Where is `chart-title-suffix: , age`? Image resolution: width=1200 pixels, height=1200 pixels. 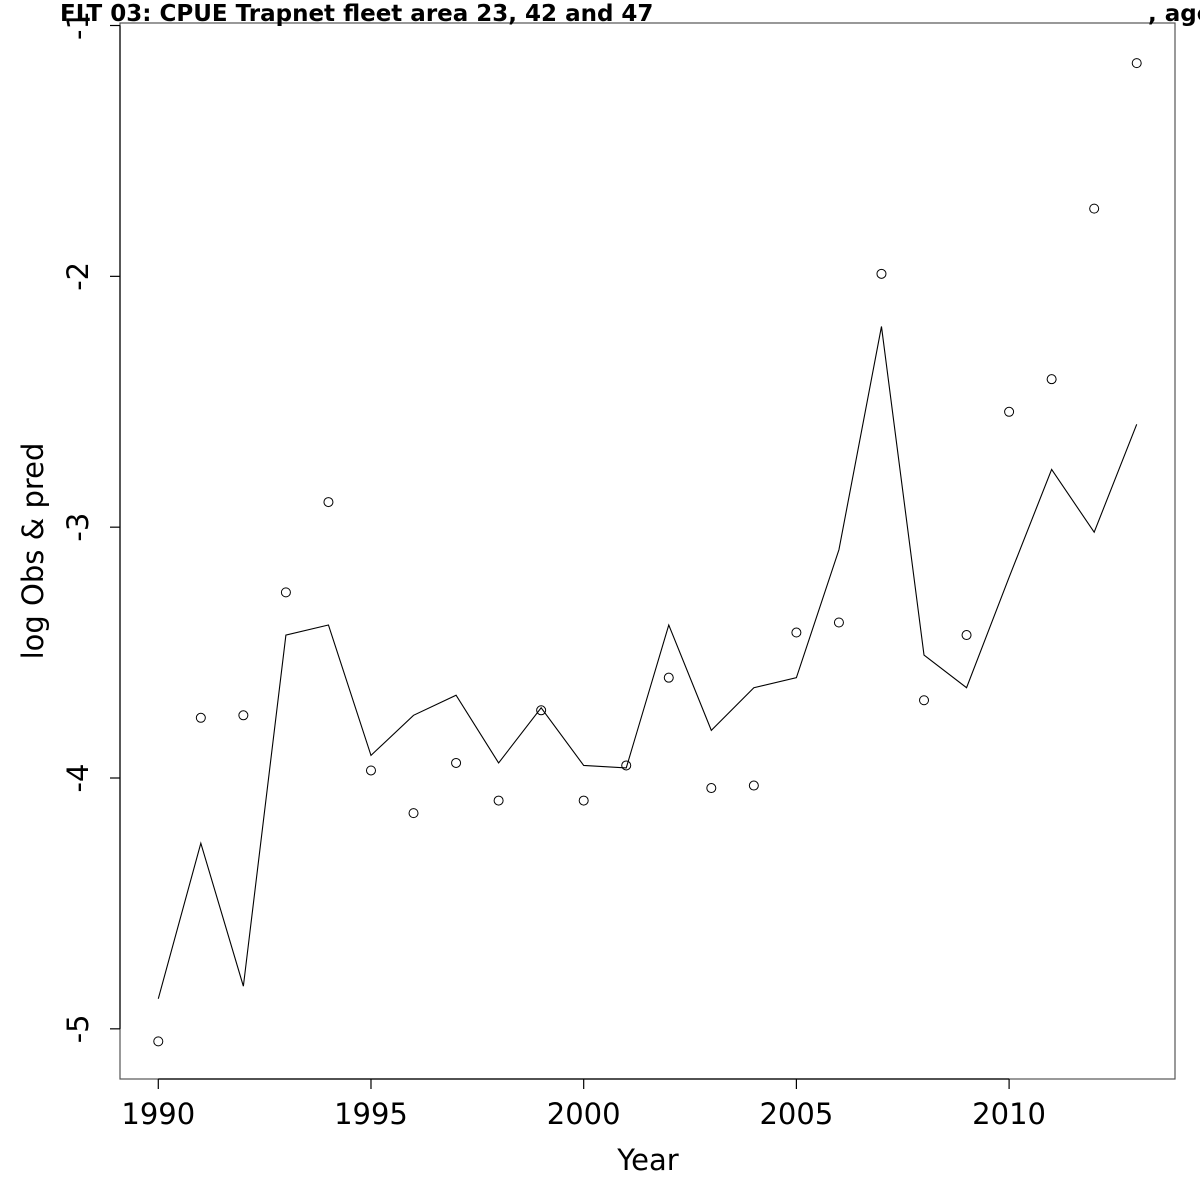 chart-title-suffix: , age is located at coordinates (1174, 14).